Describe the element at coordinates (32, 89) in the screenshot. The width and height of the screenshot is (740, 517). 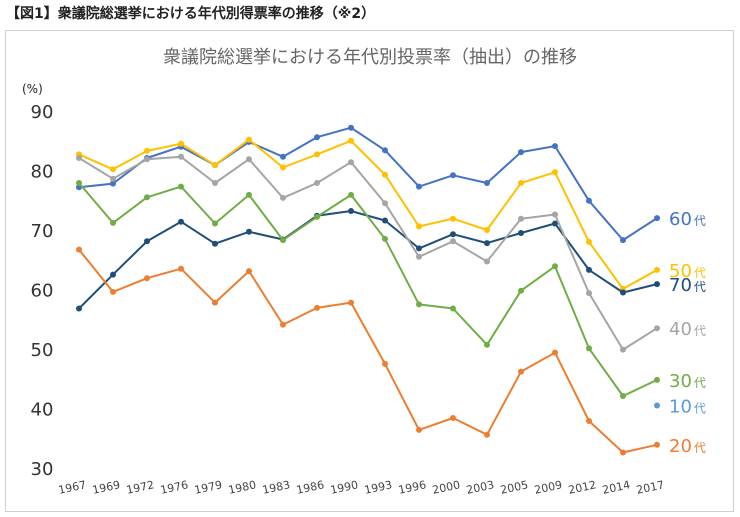
I see `y-axis-unit: (%)` at that location.